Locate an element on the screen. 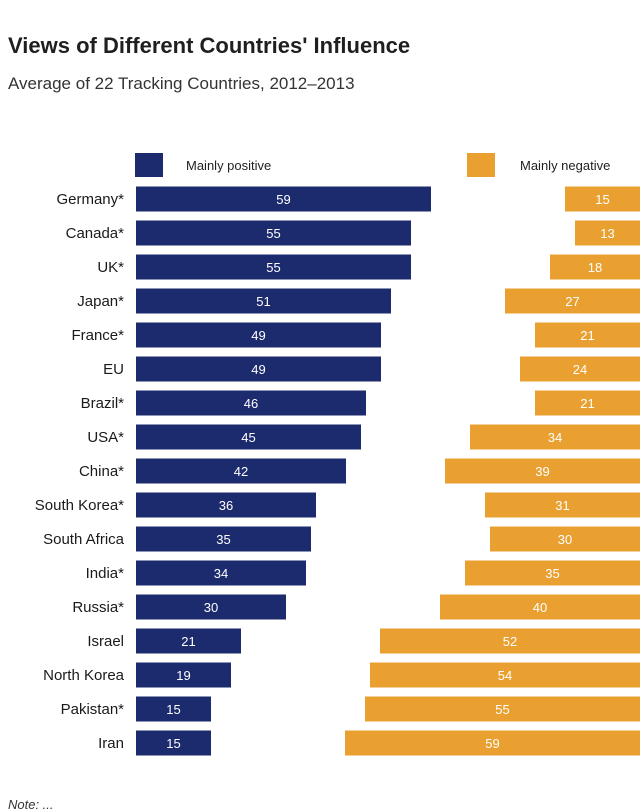 The height and width of the screenshot is (812, 640). category-label: Canada* is located at coordinates (95, 233).